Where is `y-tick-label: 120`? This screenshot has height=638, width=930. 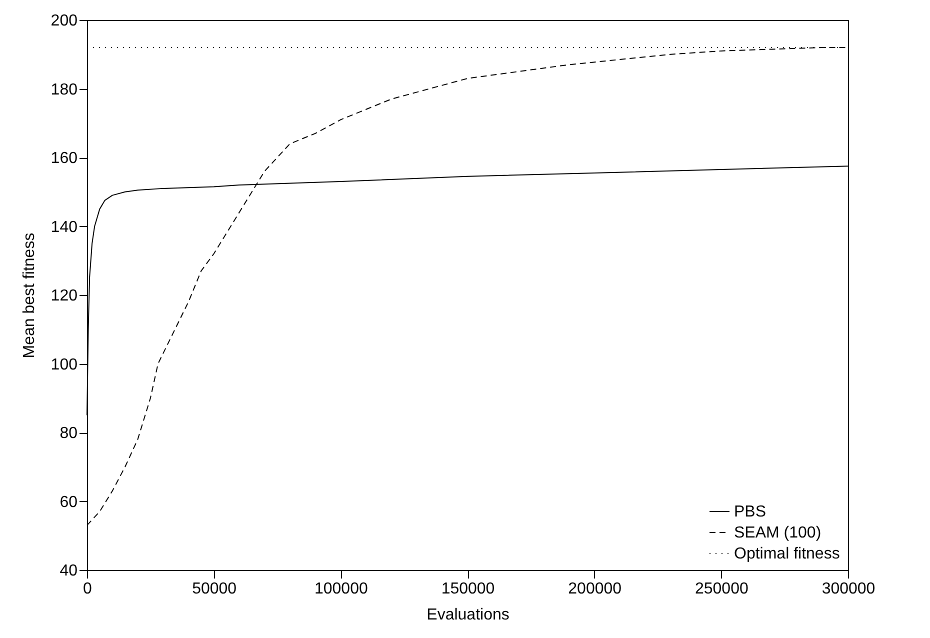 y-tick-label: 120 is located at coordinates (64, 296).